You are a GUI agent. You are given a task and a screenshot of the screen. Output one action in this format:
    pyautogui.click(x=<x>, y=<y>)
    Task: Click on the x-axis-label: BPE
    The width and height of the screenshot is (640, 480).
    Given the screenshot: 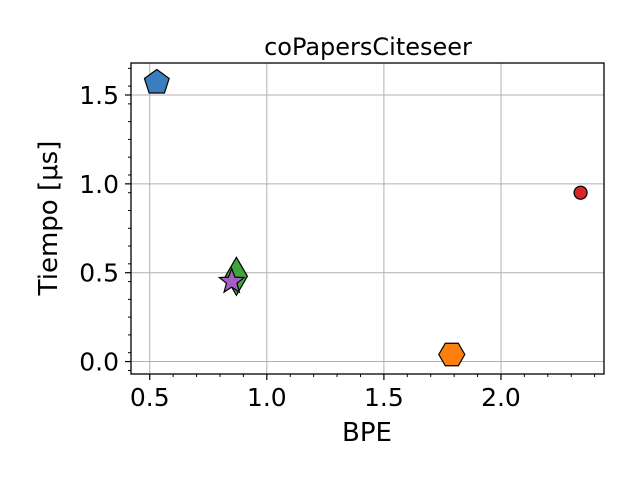 What is the action you would take?
    pyautogui.click(x=367, y=433)
    